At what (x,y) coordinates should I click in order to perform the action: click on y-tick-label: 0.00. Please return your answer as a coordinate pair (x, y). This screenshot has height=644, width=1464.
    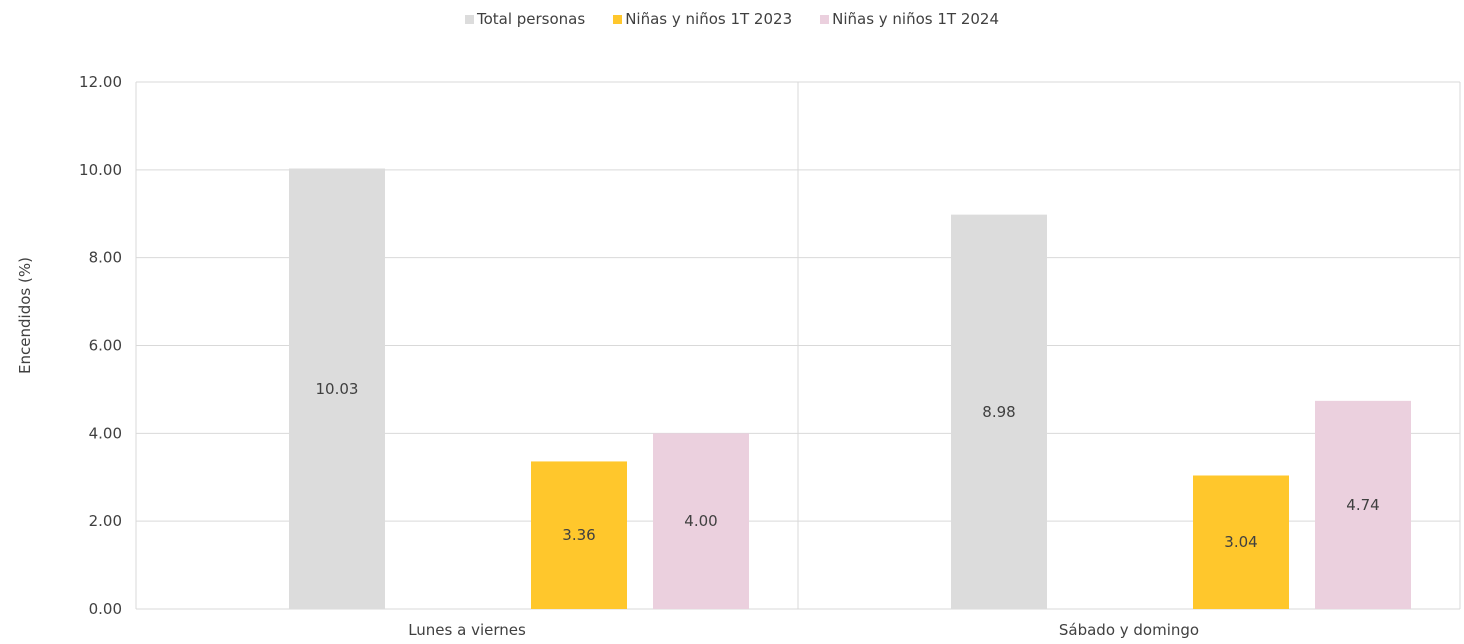
    Looking at the image, I should click on (105, 609).